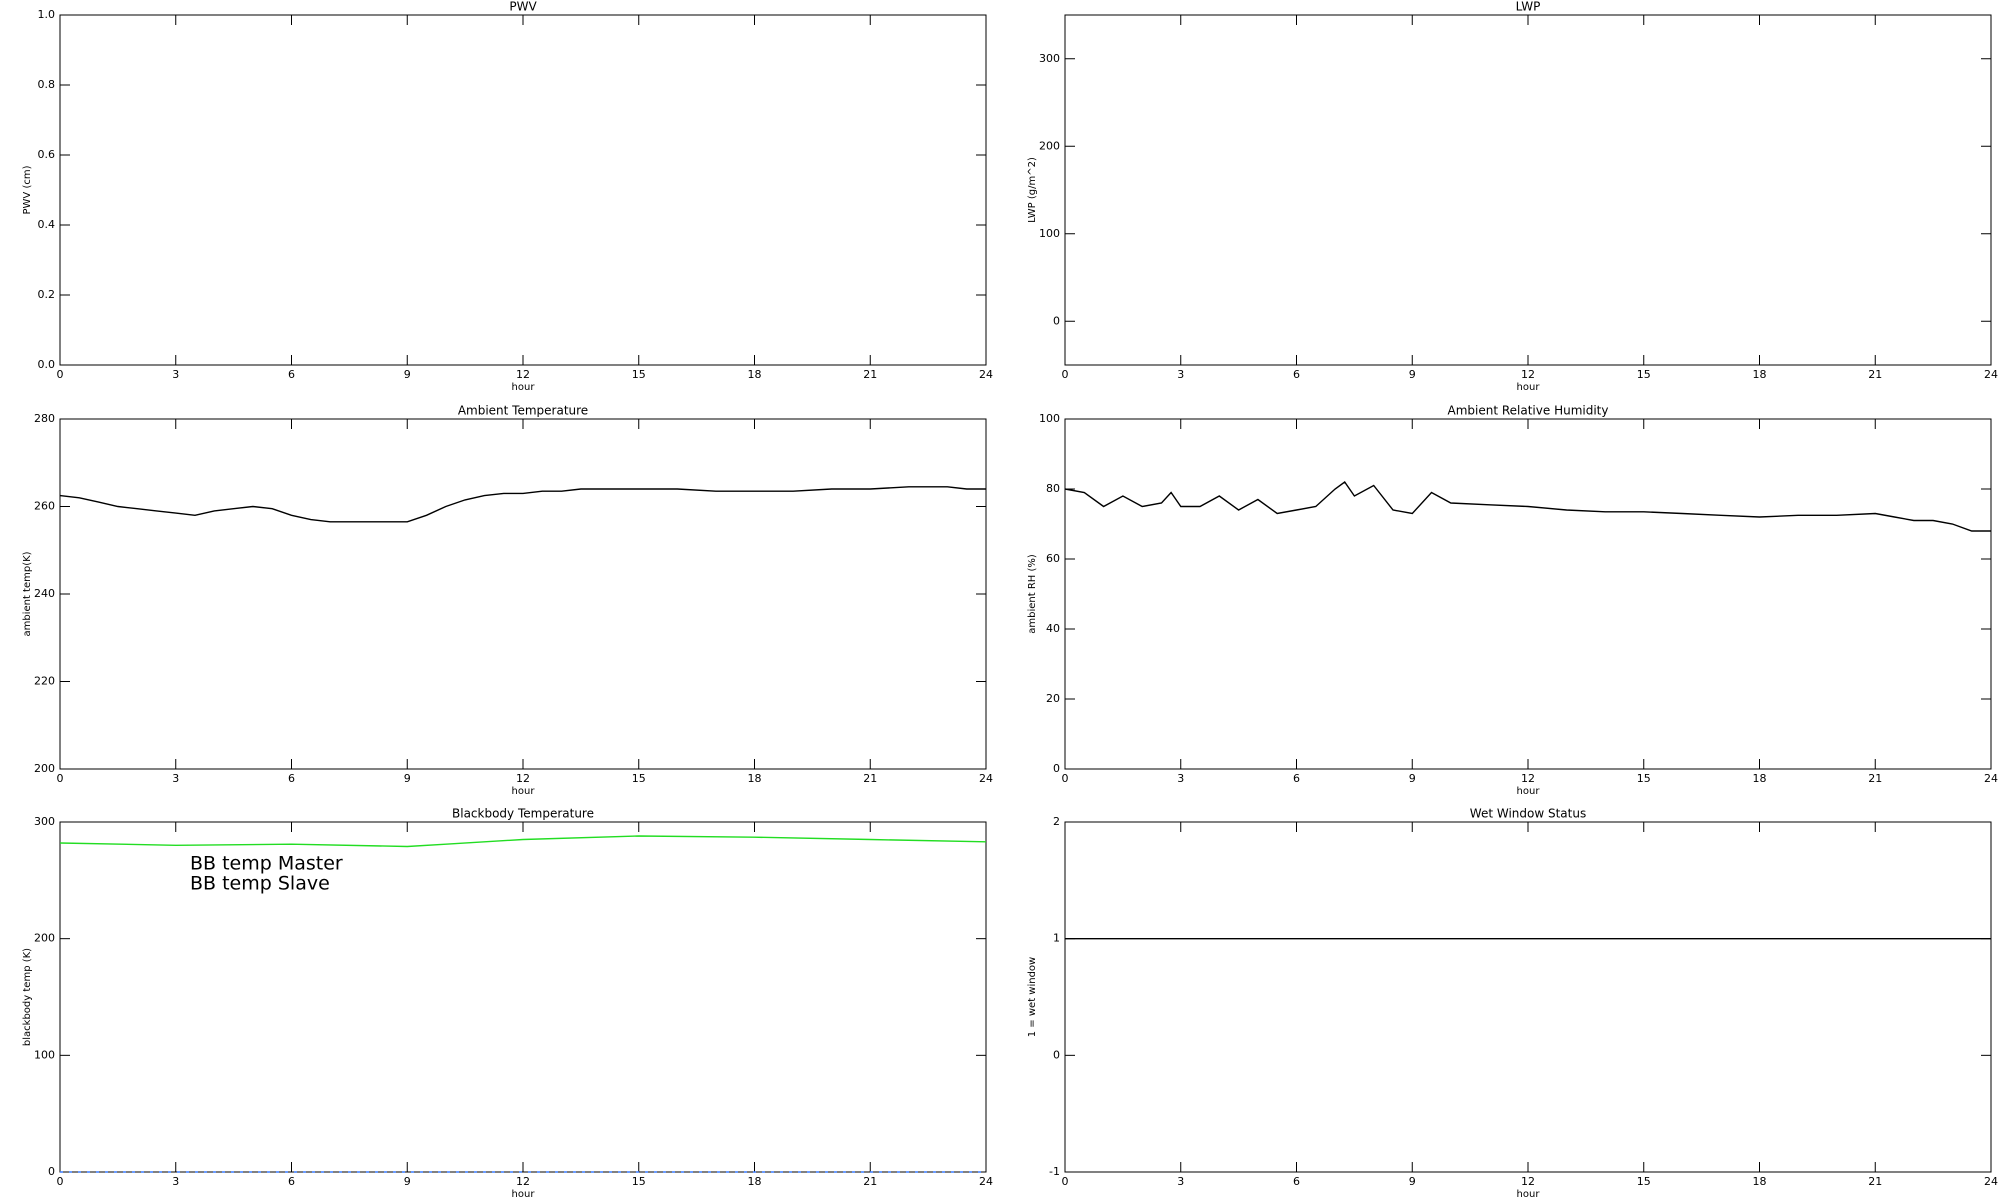  I want to click on y-axis-label: 1 = wet window, so click(1032, 997).